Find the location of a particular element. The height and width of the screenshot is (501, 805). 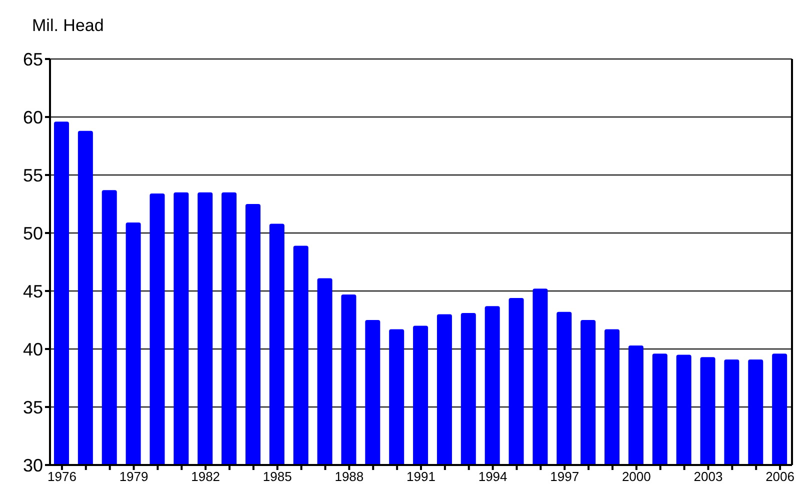

x-tick-label: 1976 is located at coordinates (62, 476).